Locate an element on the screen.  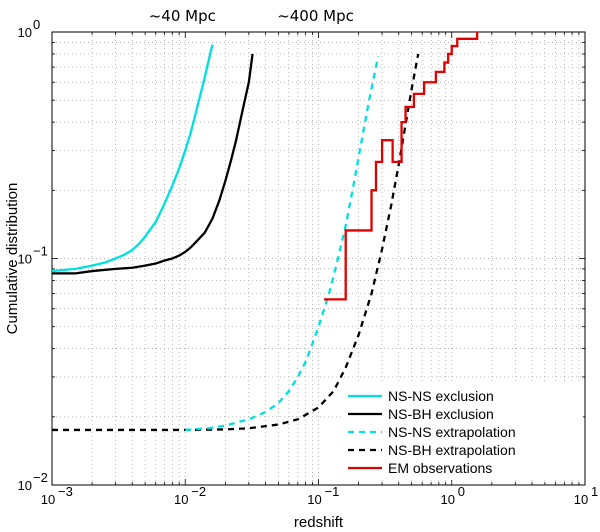
x-axis-label: redshift is located at coordinates (319, 522).